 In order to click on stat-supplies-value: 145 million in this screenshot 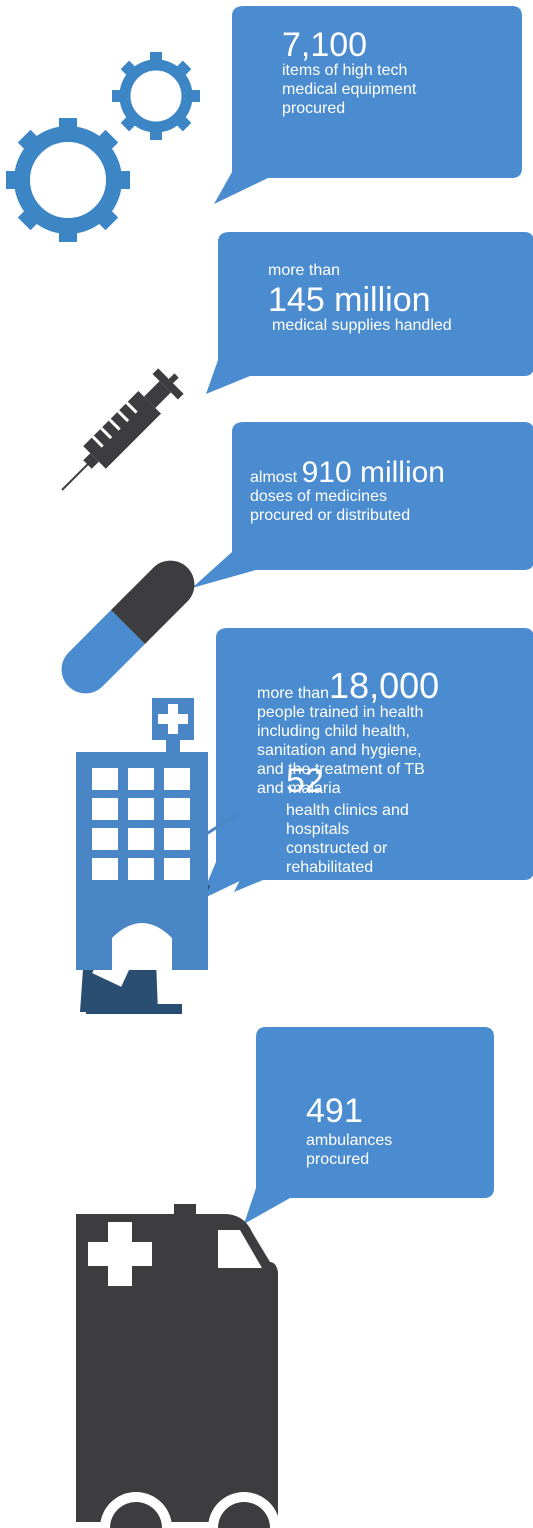, I will do `click(349, 299)`.